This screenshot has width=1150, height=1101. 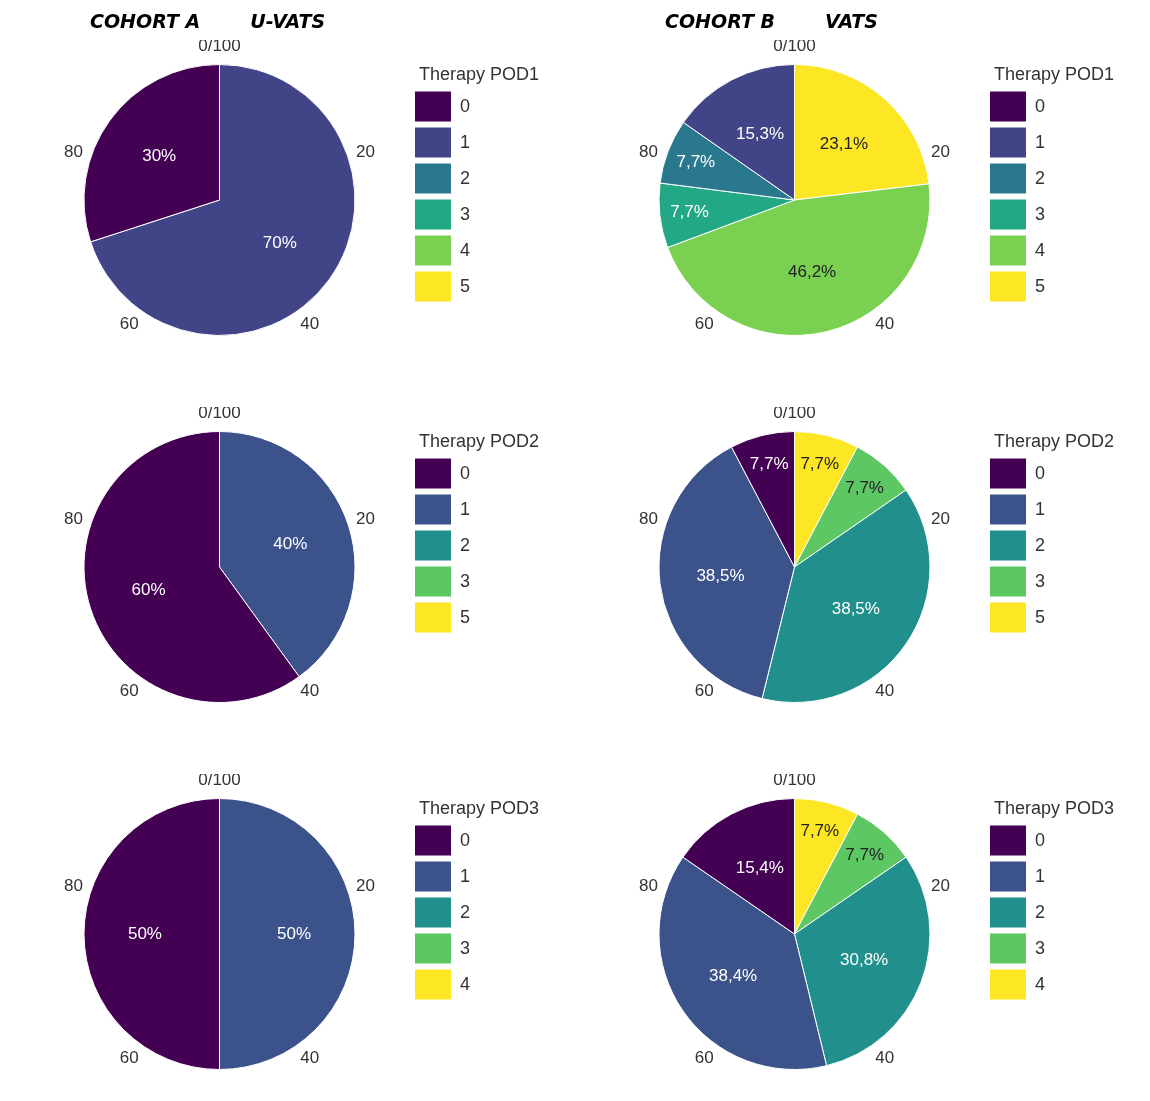 What do you see at coordinates (812, 272) in the screenshot?
I see `data-label: 46,2%` at bounding box center [812, 272].